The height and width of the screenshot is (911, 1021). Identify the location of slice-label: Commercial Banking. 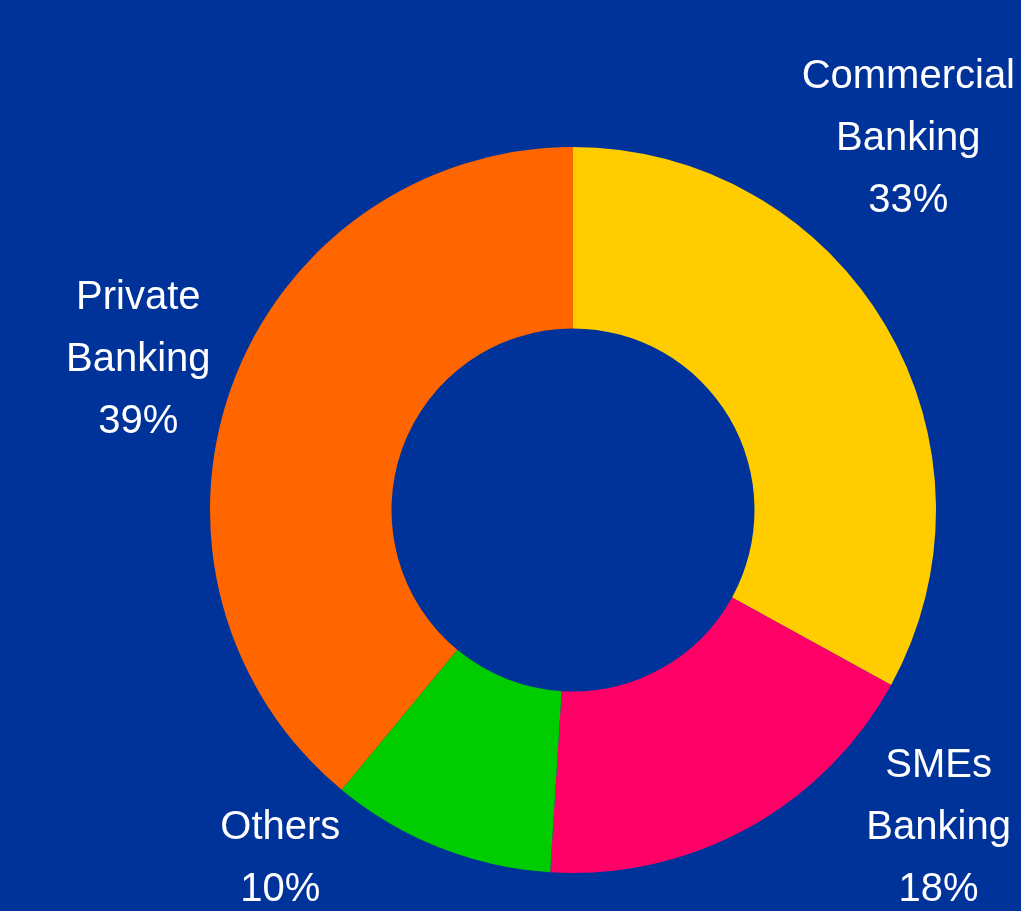
(908, 104).